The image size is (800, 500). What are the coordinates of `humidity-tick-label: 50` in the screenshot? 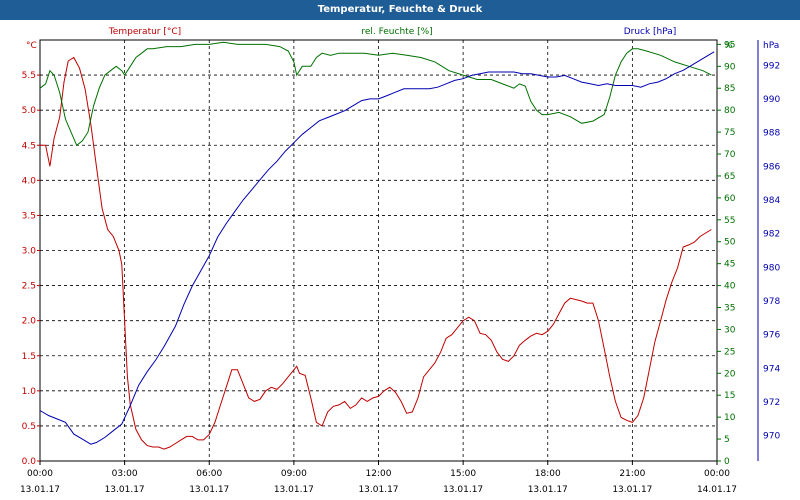 It's located at (730, 243).